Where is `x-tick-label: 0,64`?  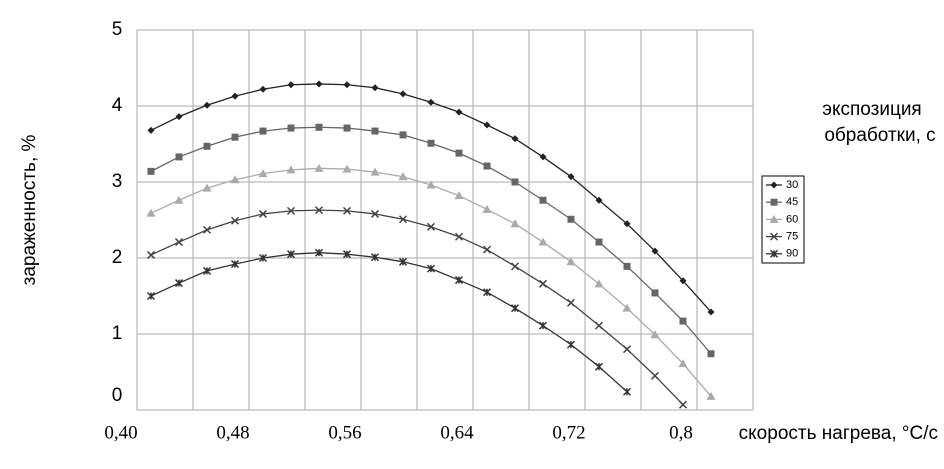
x-tick-label: 0,64 is located at coordinates (457, 432).